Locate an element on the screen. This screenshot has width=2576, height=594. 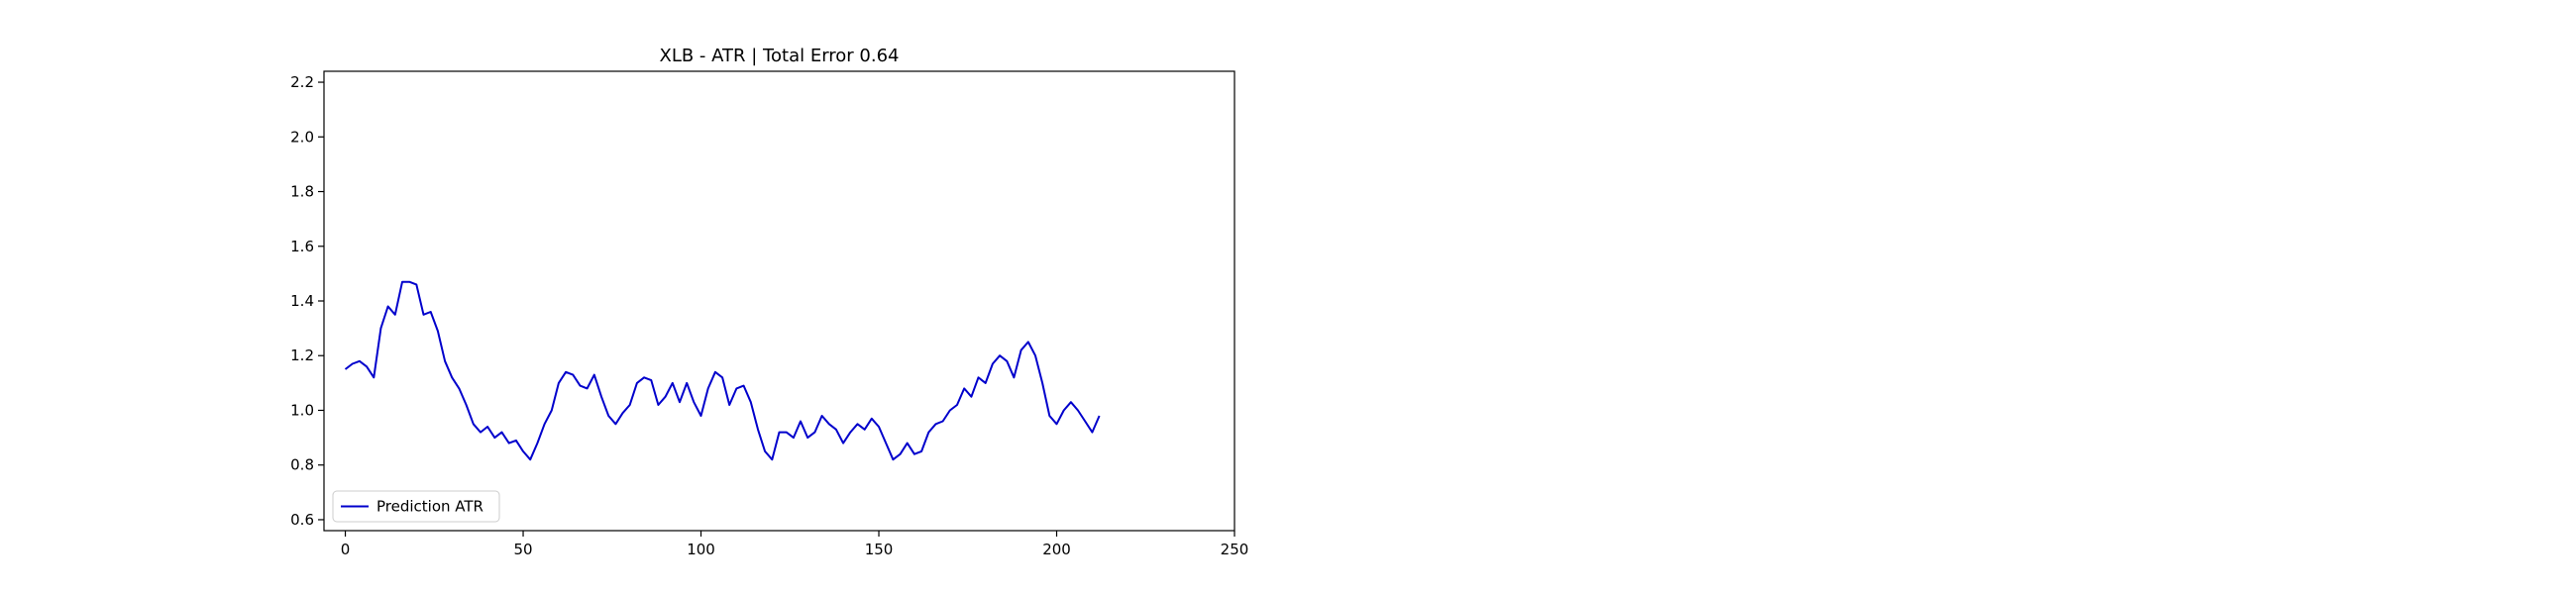
x-tick-label: 0 is located at coordinates (346, 549).